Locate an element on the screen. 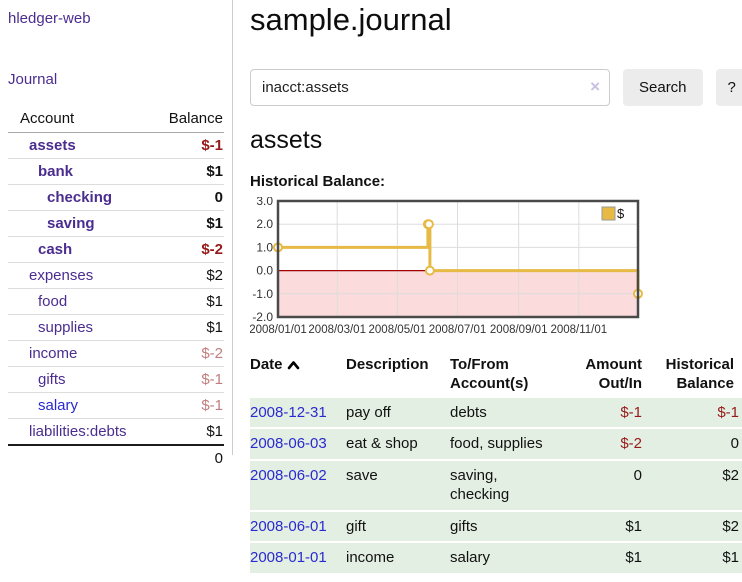 The image size is (742, 582). account-link: liabilities:debts is located at coordinates (78, 431).